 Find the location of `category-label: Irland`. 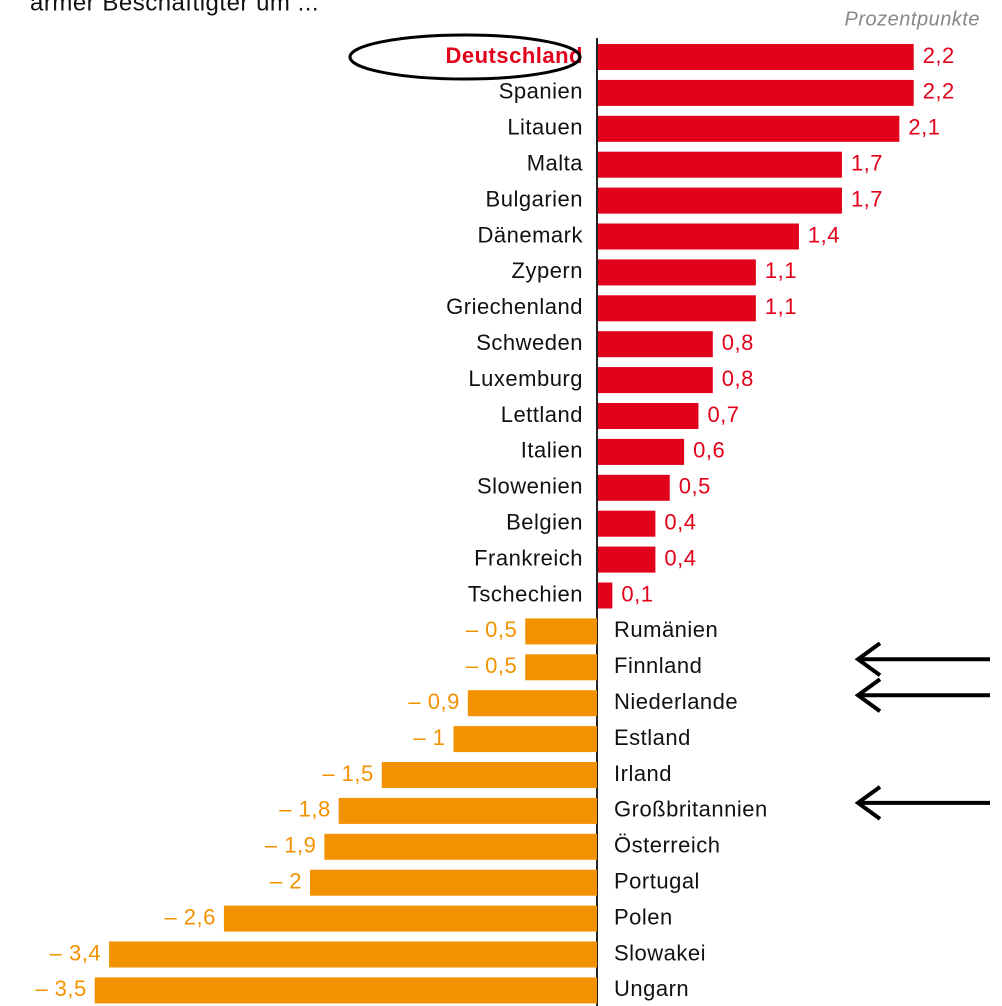

category-label: Irland is located at coordinates (643, 773).